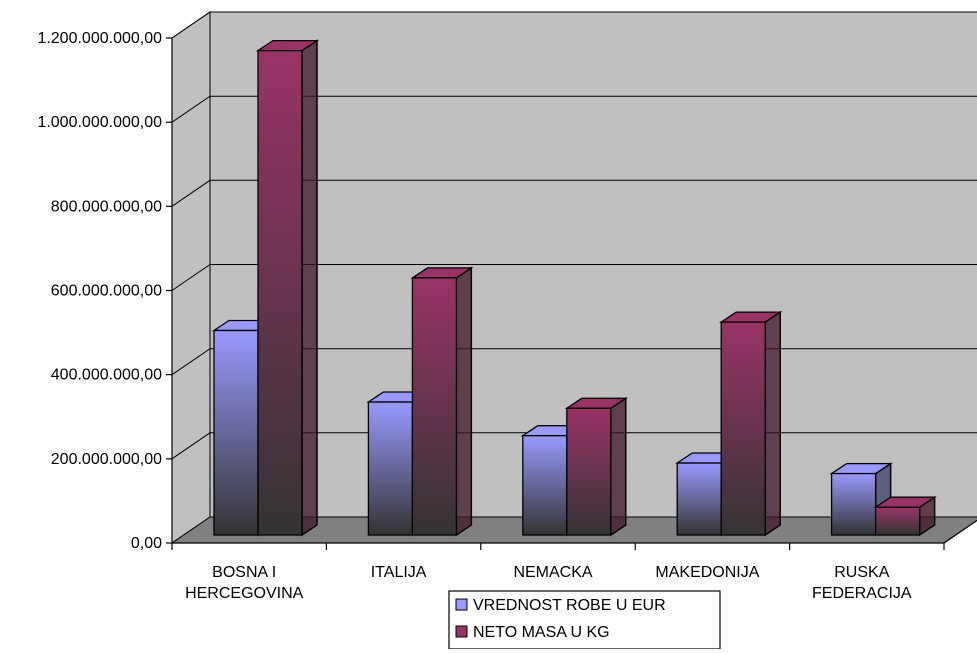  Describe the element at coordinates (862, 593) in the screenshot. I see `x-tick-label: FEDERACIJA` at that location.